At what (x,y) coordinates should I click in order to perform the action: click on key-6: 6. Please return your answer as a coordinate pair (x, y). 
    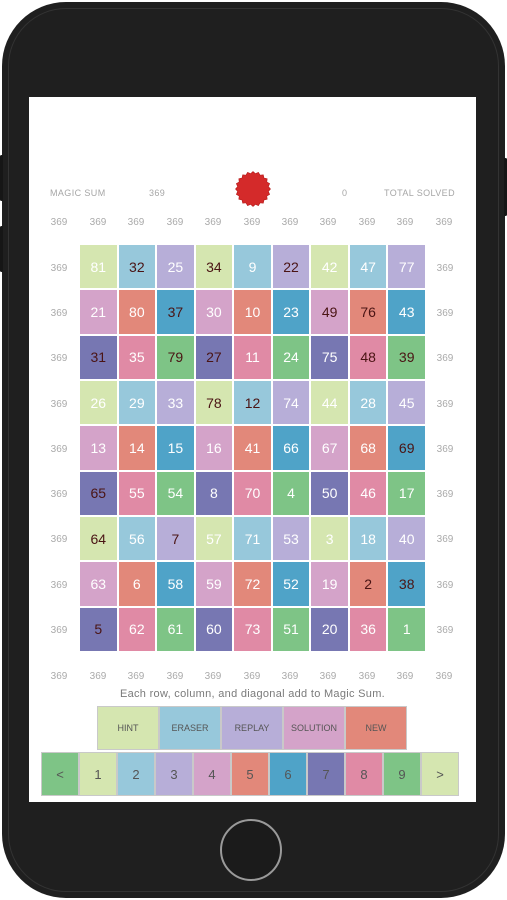
    Looking at the image, I should click on (288, 774).